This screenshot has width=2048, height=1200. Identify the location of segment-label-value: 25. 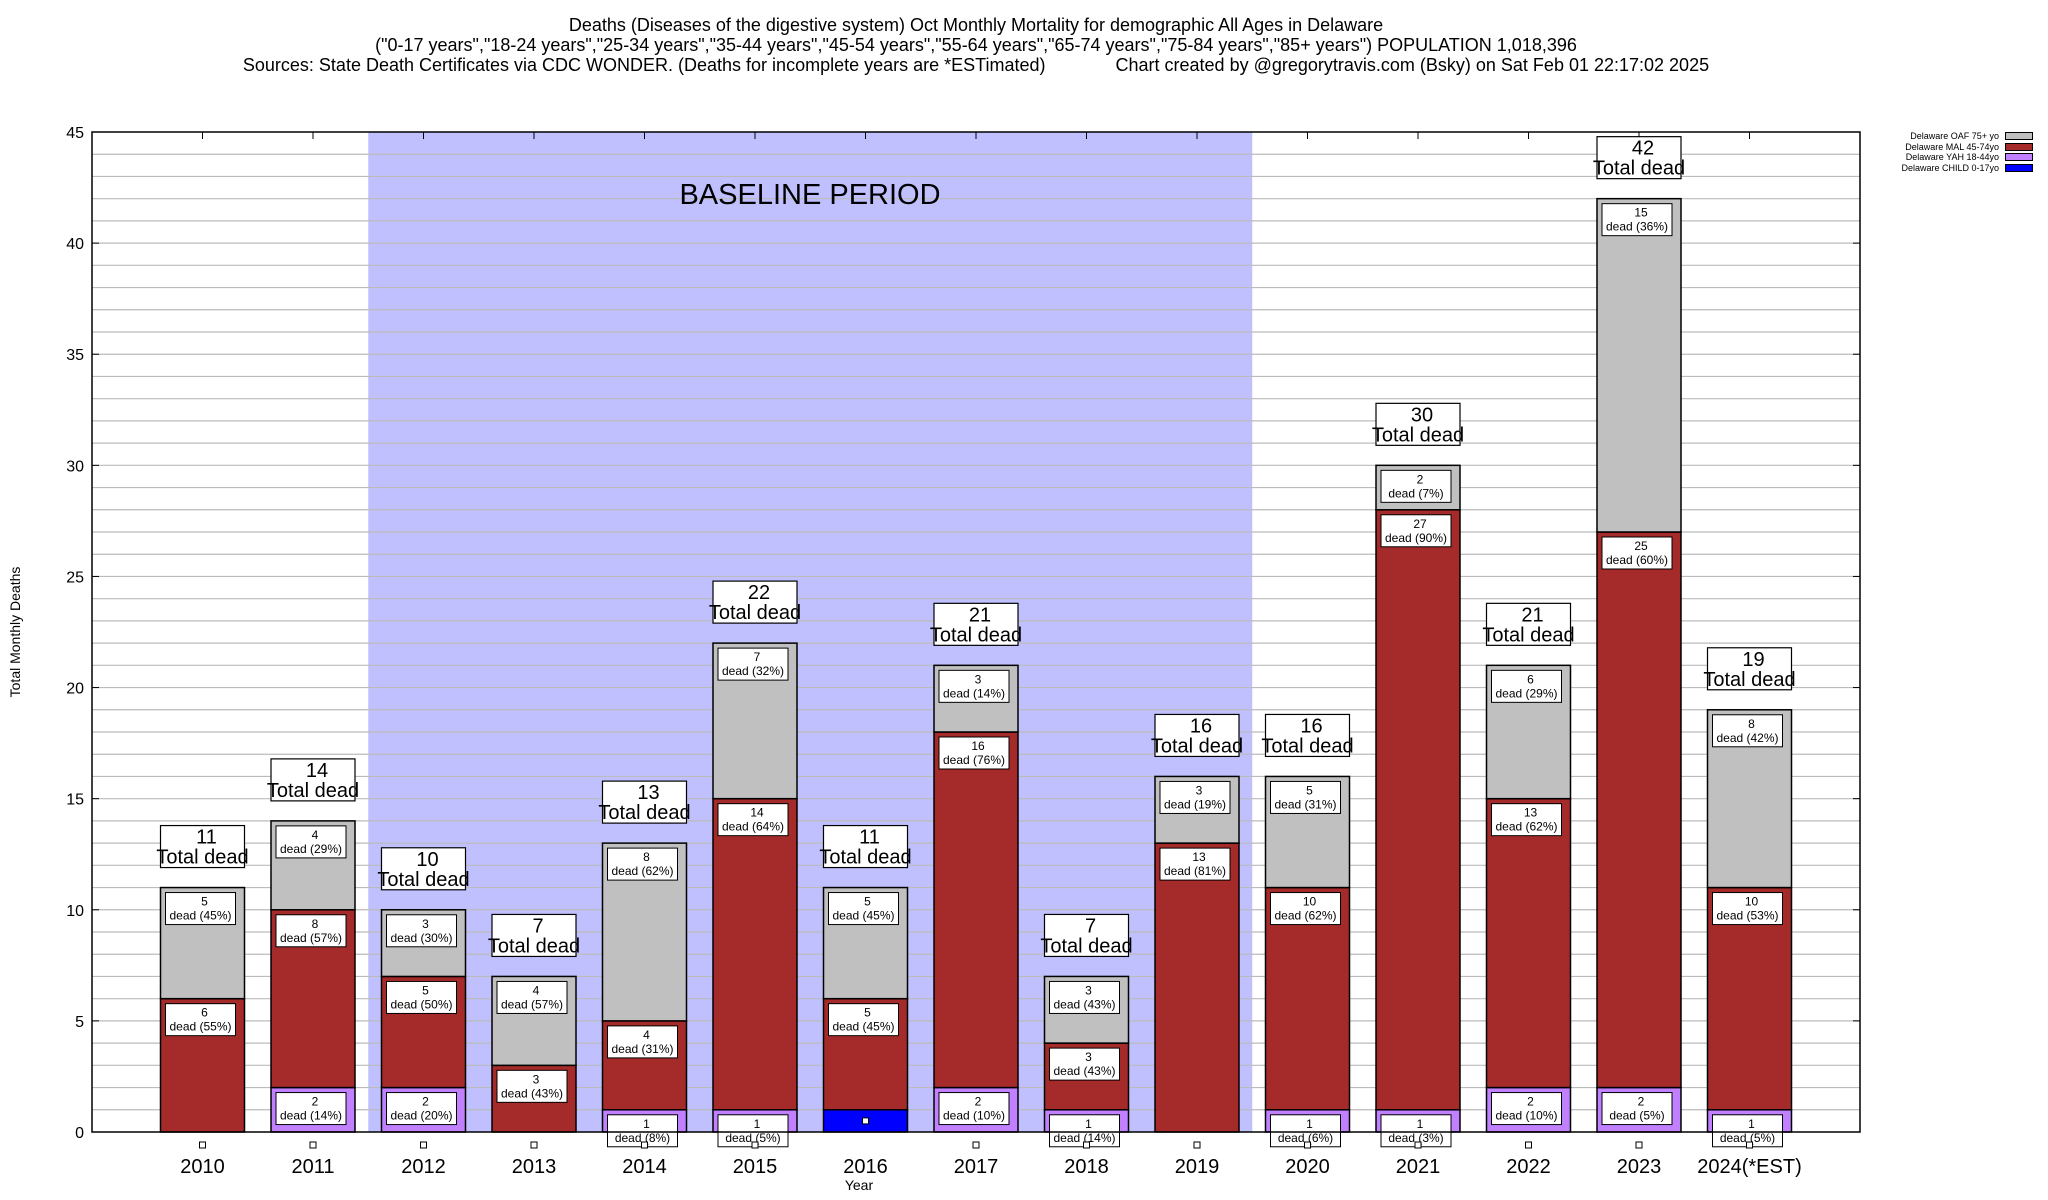
(1641, 546).